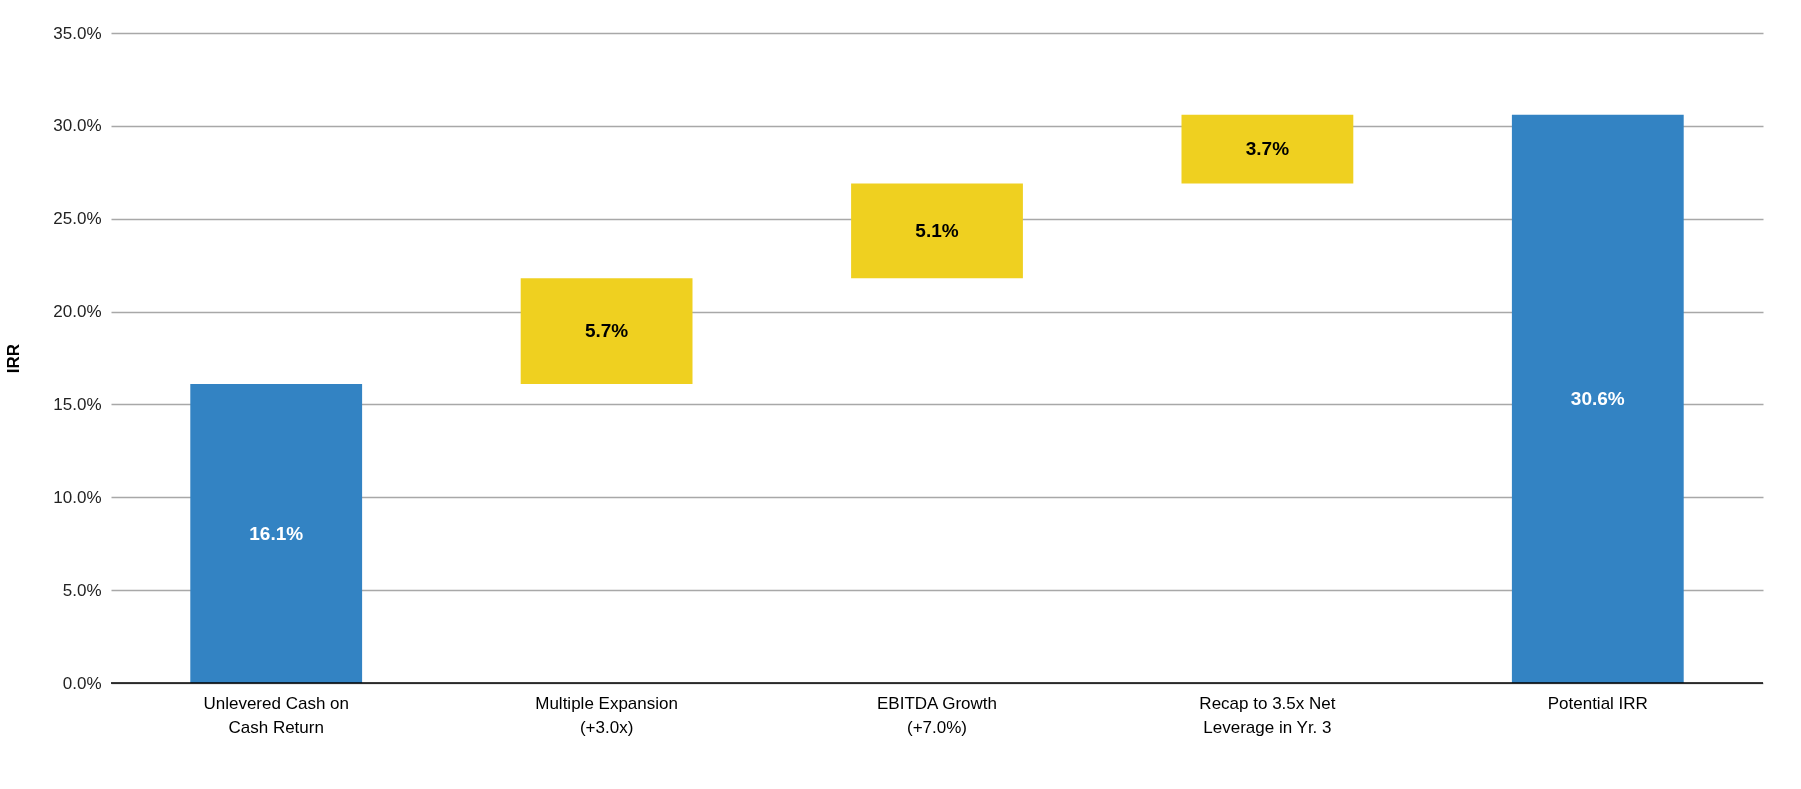  What do you see at coordinates (77, 312) in the screenshot?
I see `y-tick-label: 20.0%` at bounding box center [77, 312].